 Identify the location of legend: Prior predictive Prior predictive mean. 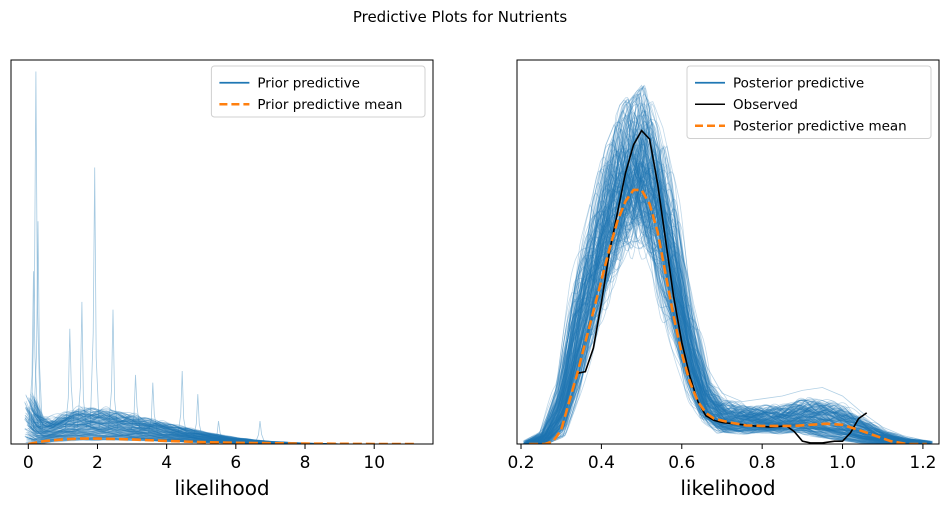
(318, 91).